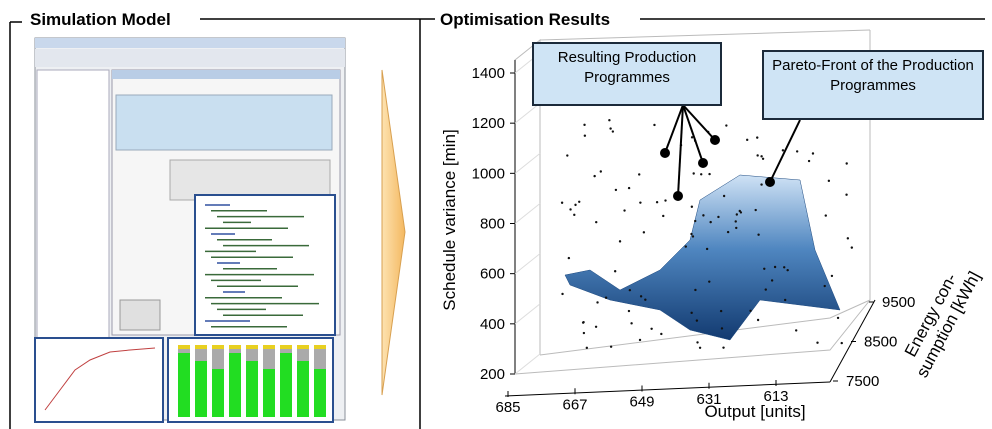  I want to click on x-tick-label: 631, so click(708, 399).